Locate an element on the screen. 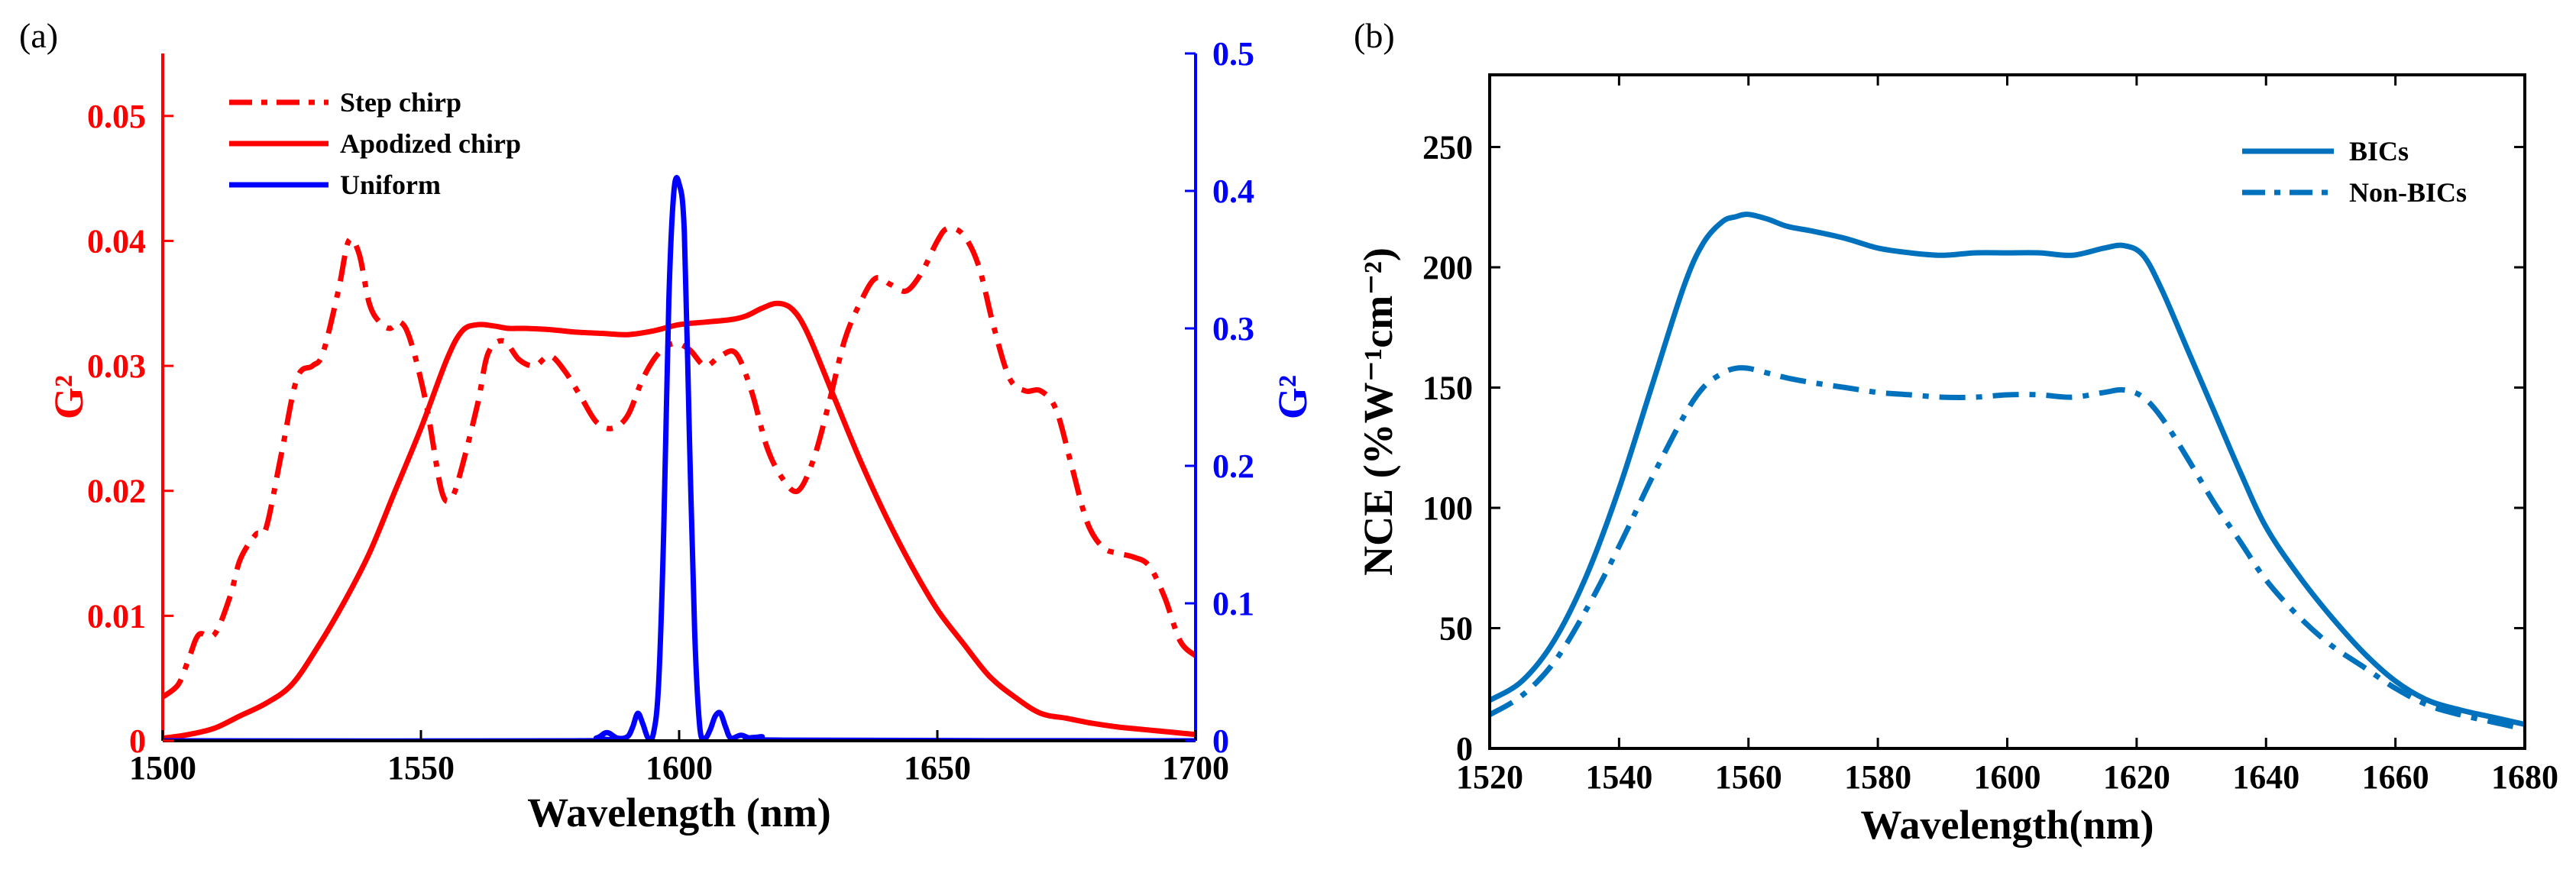 Image resolution: width=2576 pixels, height=892 pixels. panel-a-label: (a) is located at coordinates (38, 35).